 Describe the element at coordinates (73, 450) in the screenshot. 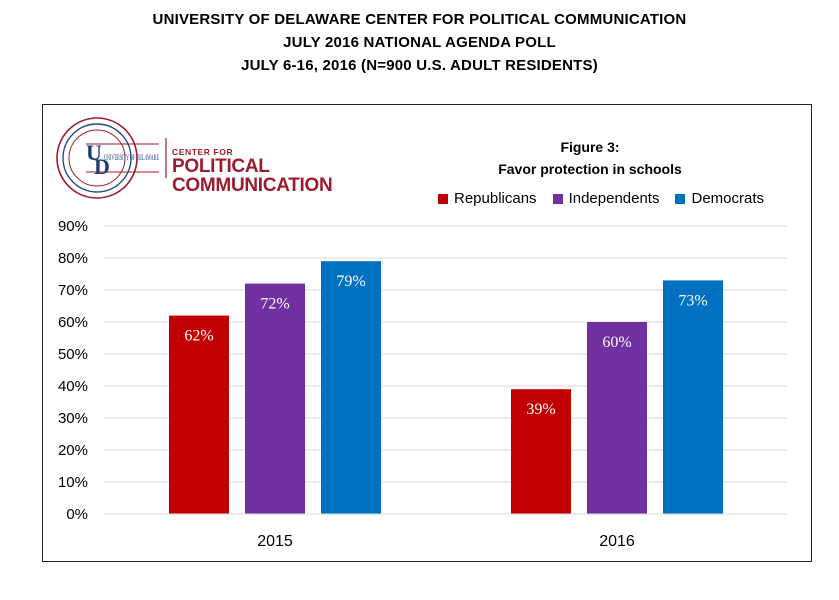

I see `y-tick-label: 20%` at that location.